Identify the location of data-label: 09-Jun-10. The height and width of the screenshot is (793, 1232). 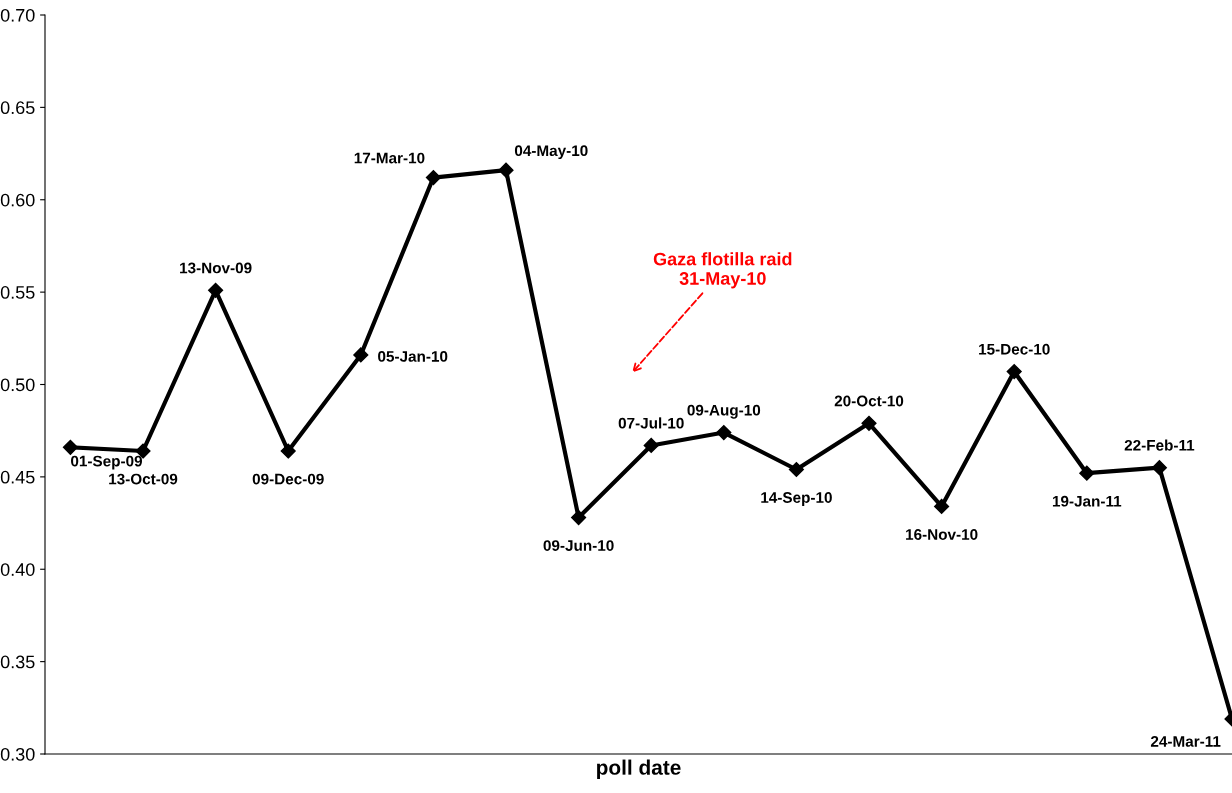
(578, 545).